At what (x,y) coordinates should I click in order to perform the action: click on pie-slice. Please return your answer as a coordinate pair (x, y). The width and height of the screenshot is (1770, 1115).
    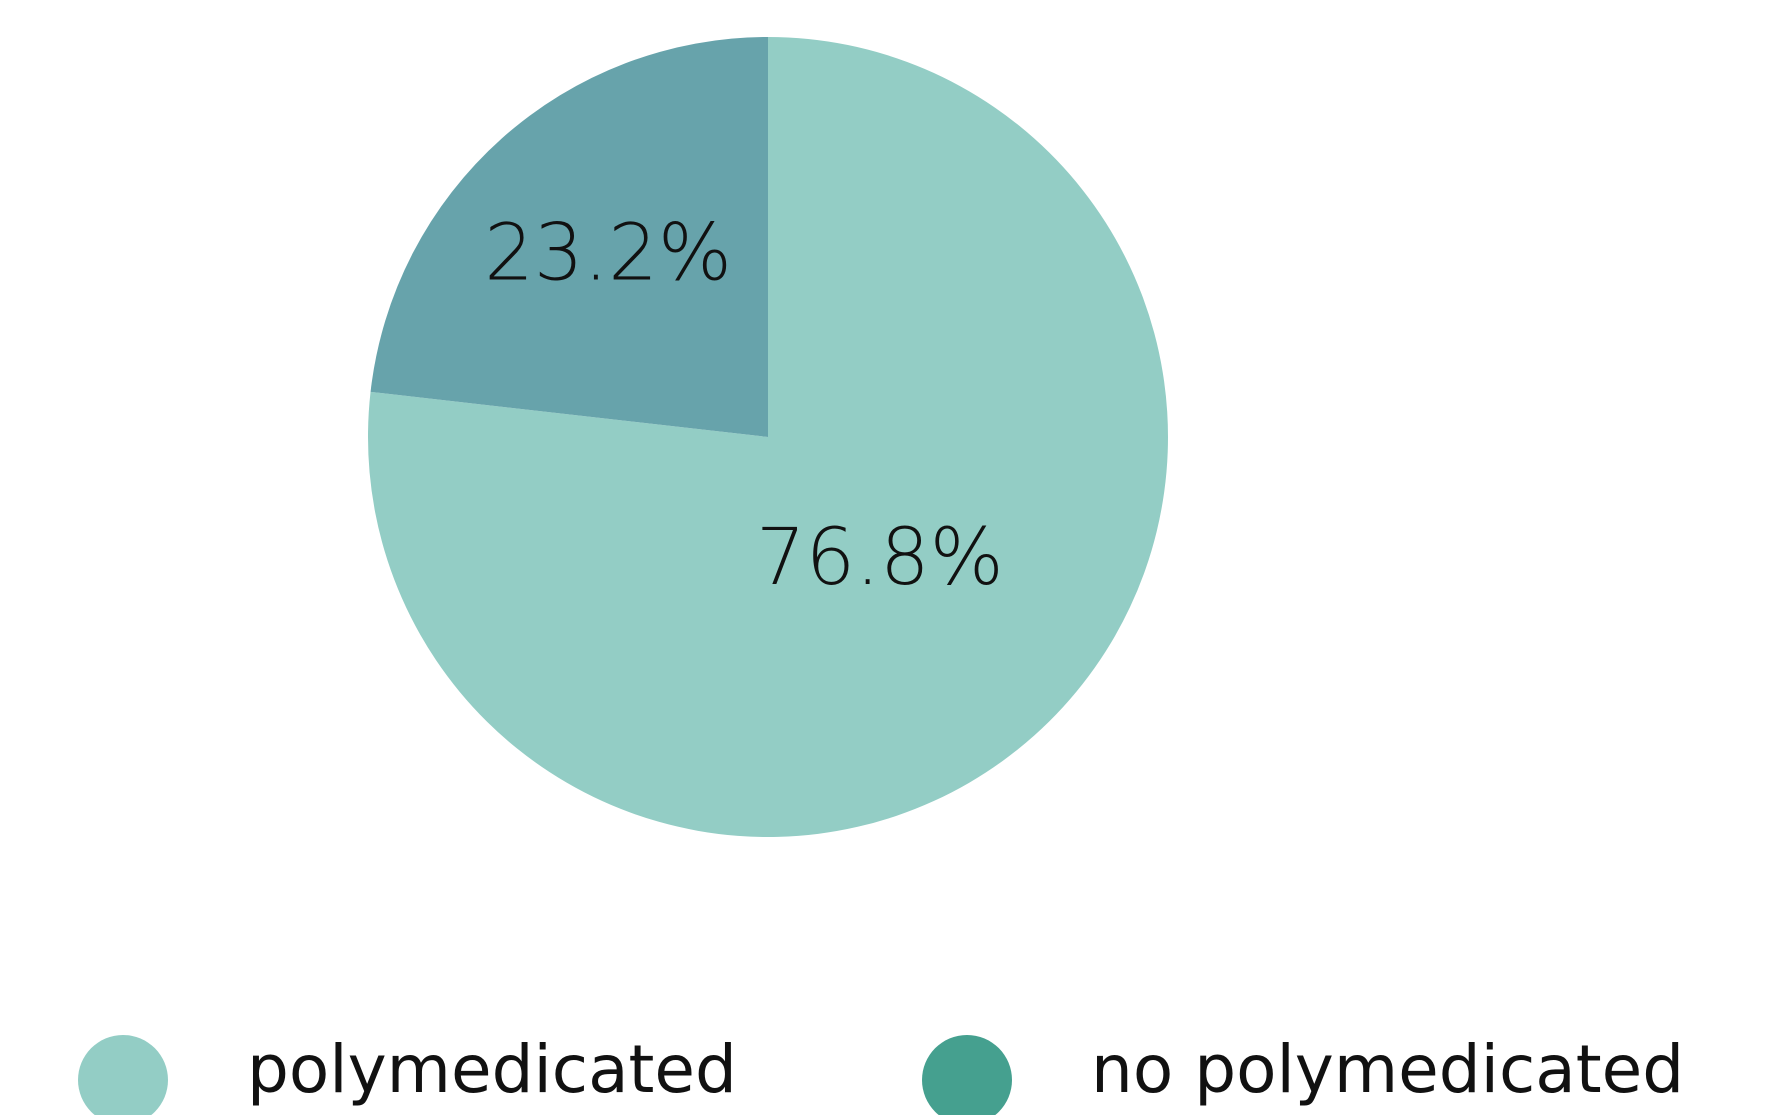
    Looking at the image, I should click on (569, 237).